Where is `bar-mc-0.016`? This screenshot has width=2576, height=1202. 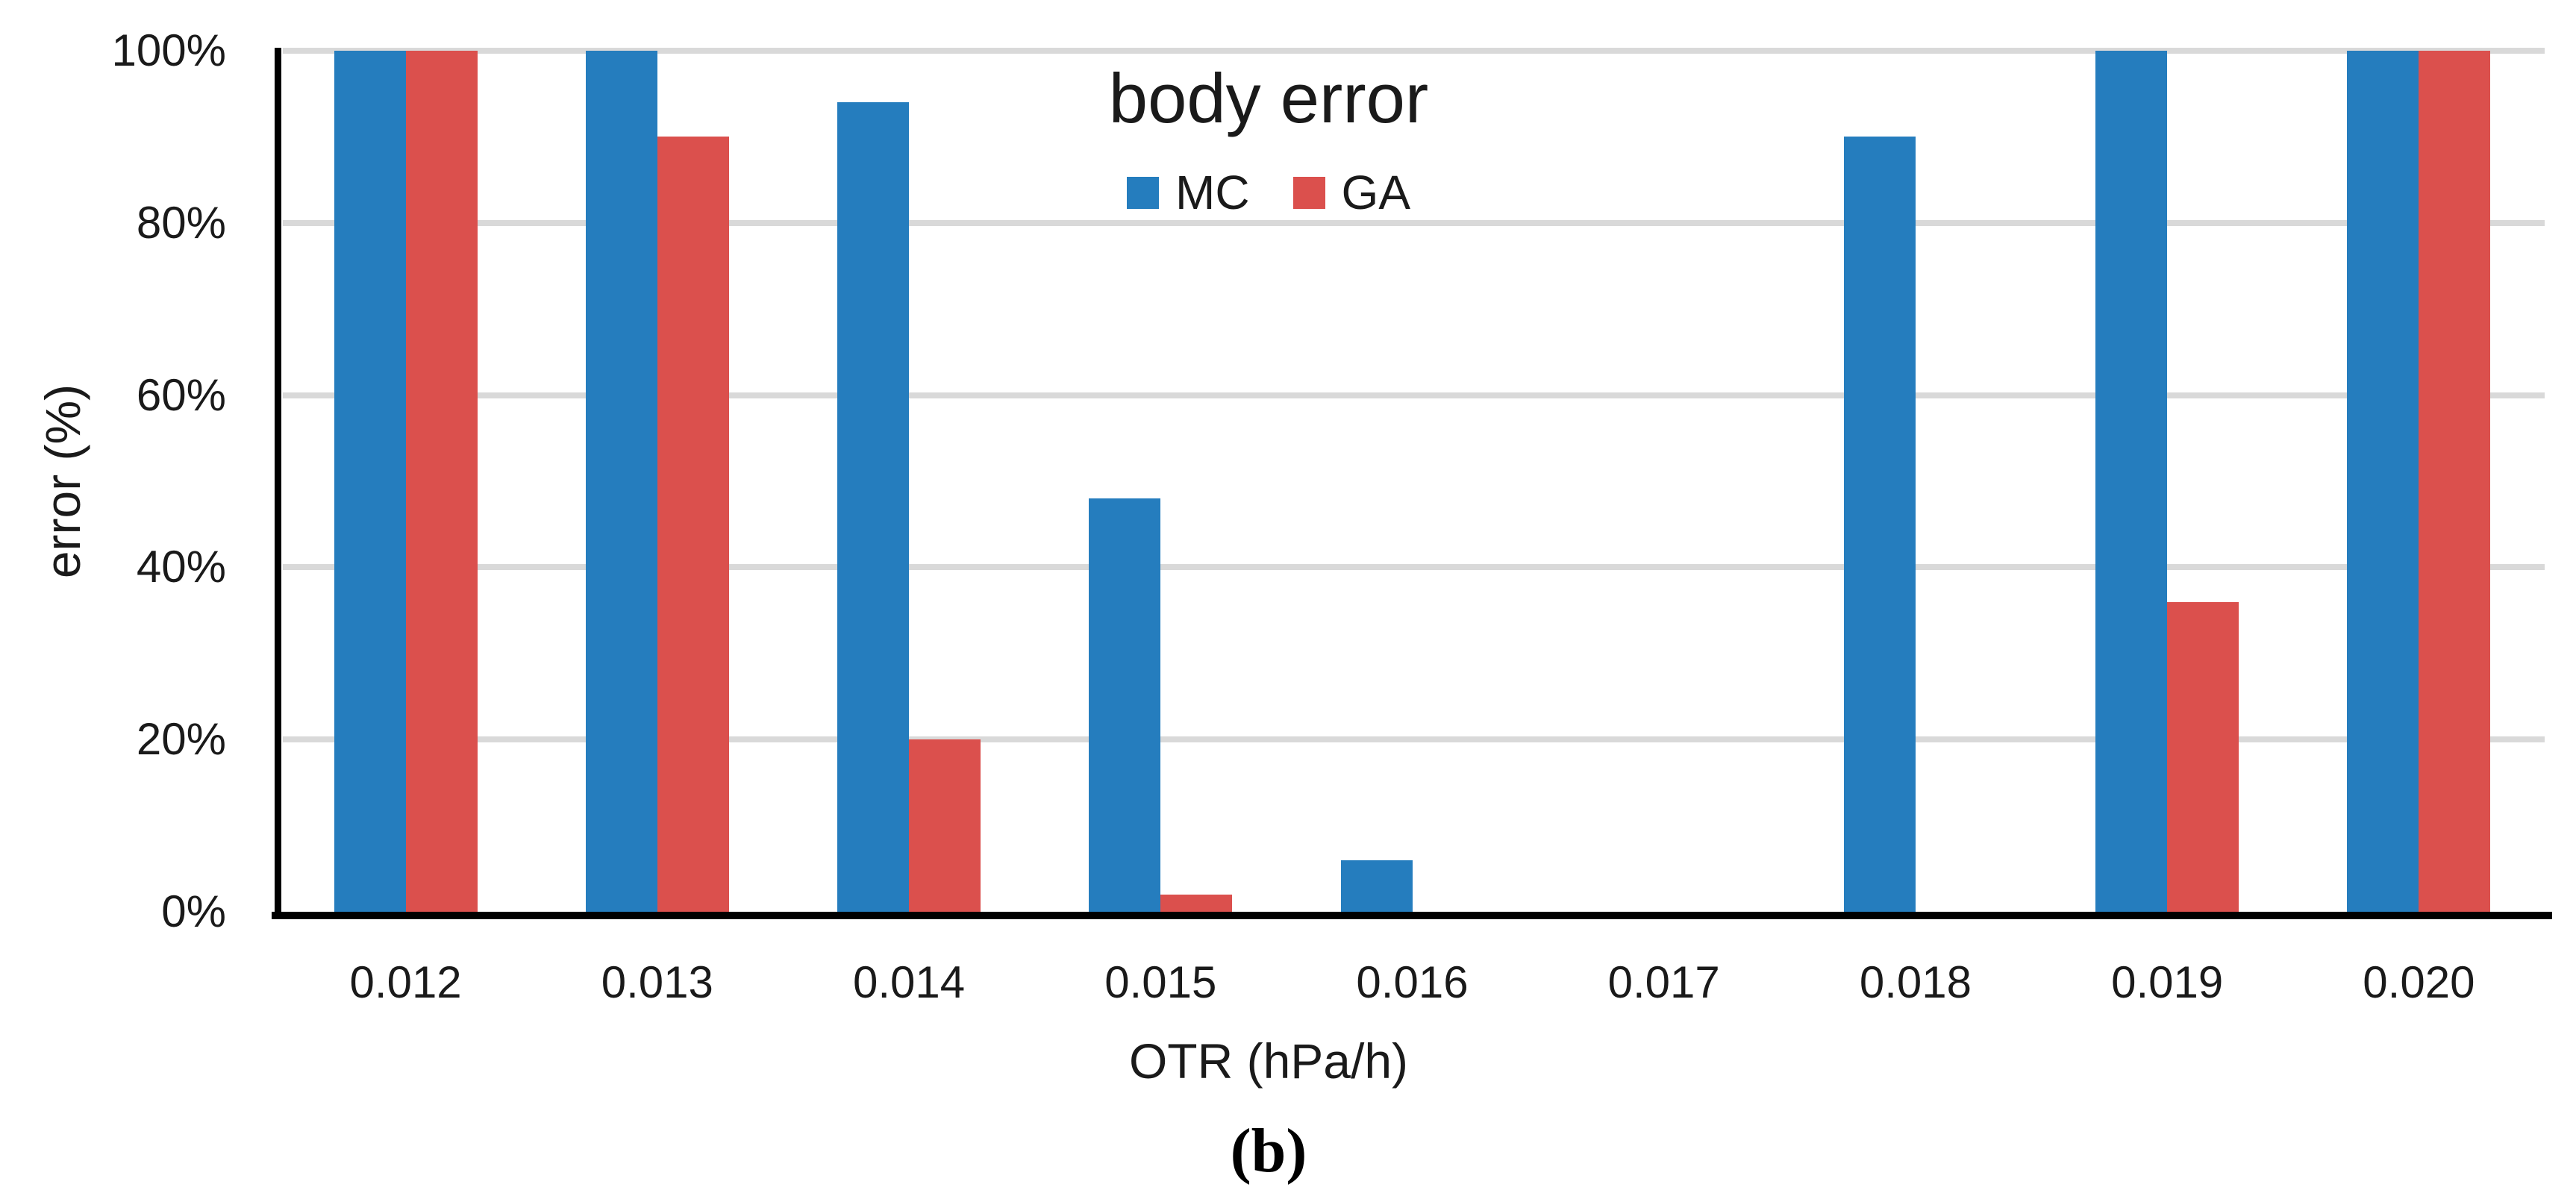 bar-mc-0.016 is located at coordinates (1376, 886).